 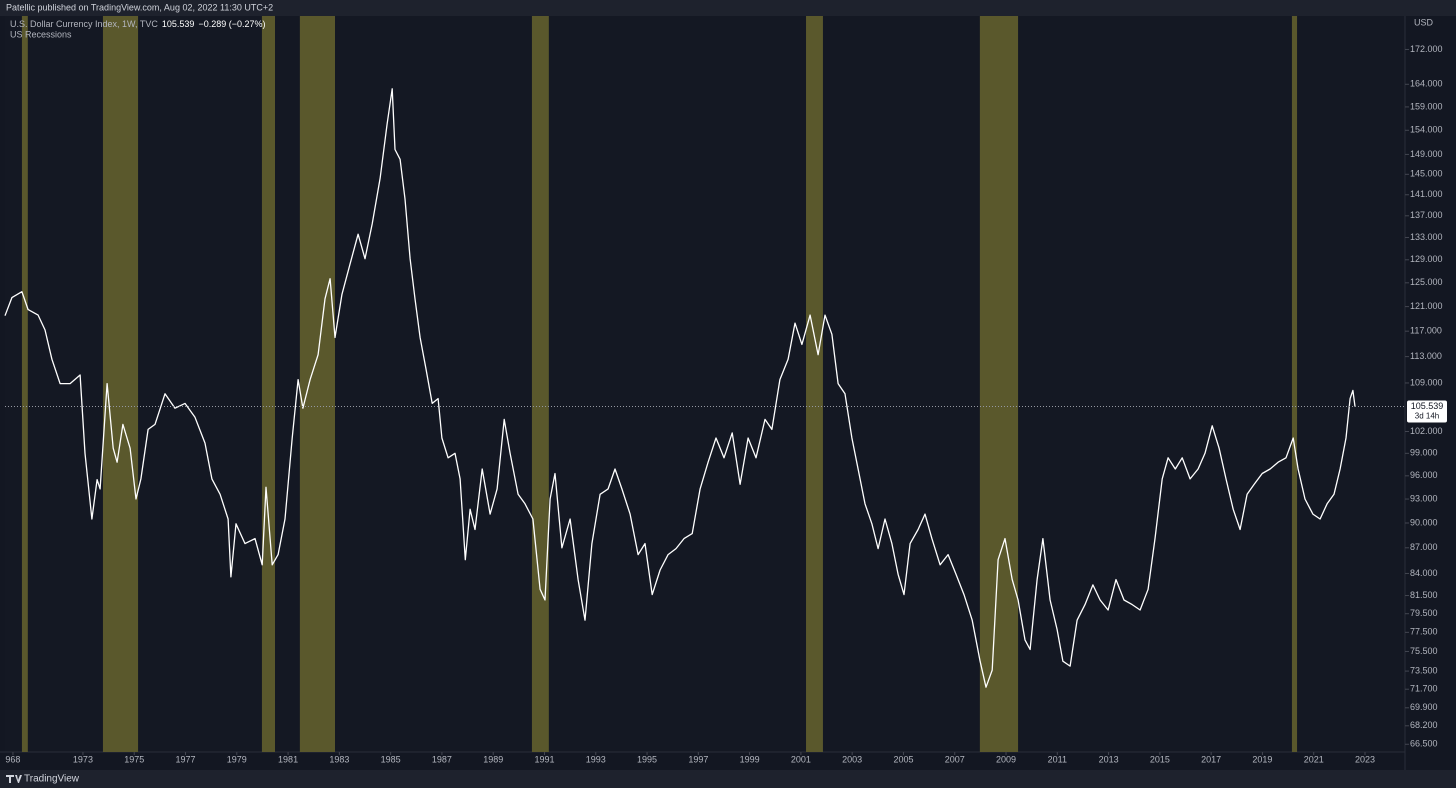 I want to click on y-tick-label: 77.500, so click(x=1424, y=632).